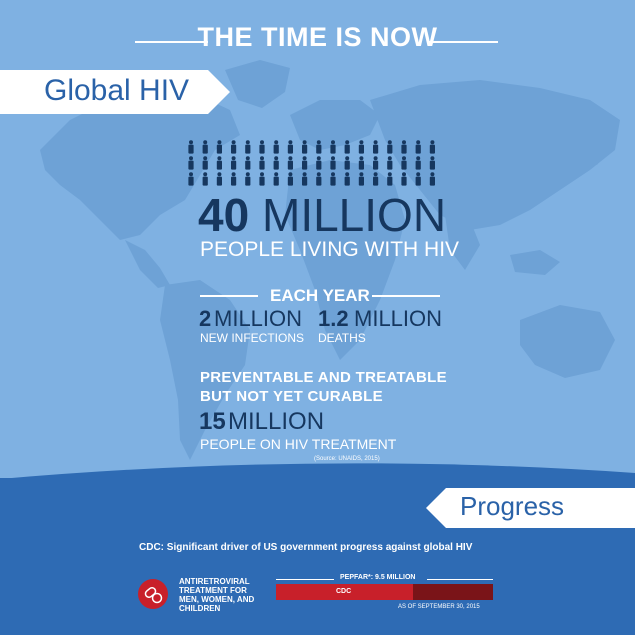 This screenshot has height=635, width=635. What do you see at coordinates (252, 338) in the screenshot?
I see `infections-caption: NEW INFECTIONS` at bounding box center [252, 338].